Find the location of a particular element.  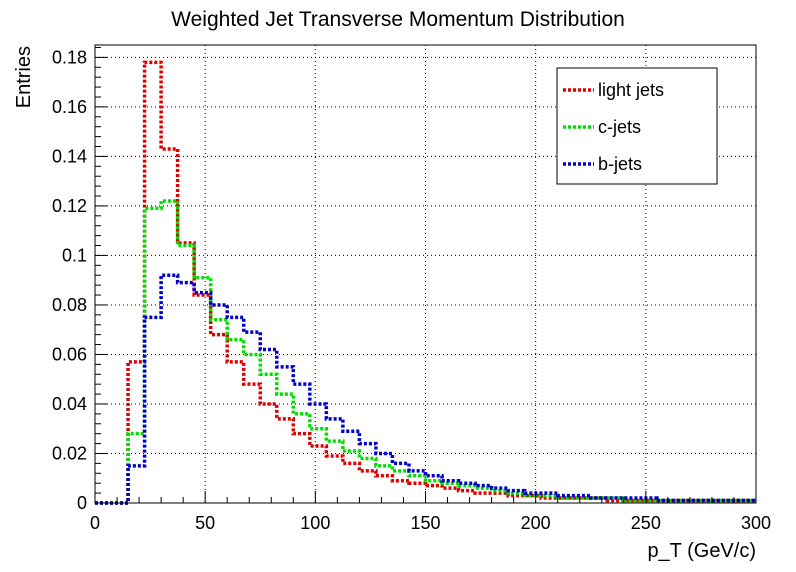

x-tick-label: 250 is located at coordinates (646, 523).